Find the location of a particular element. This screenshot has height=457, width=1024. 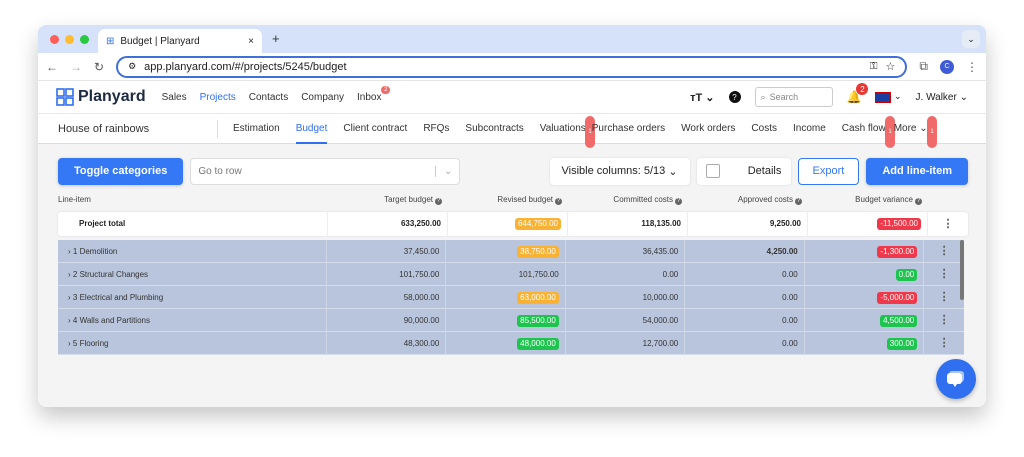

go-to-row-select: Go to row ⌄ is located at coordinates (325, 171).